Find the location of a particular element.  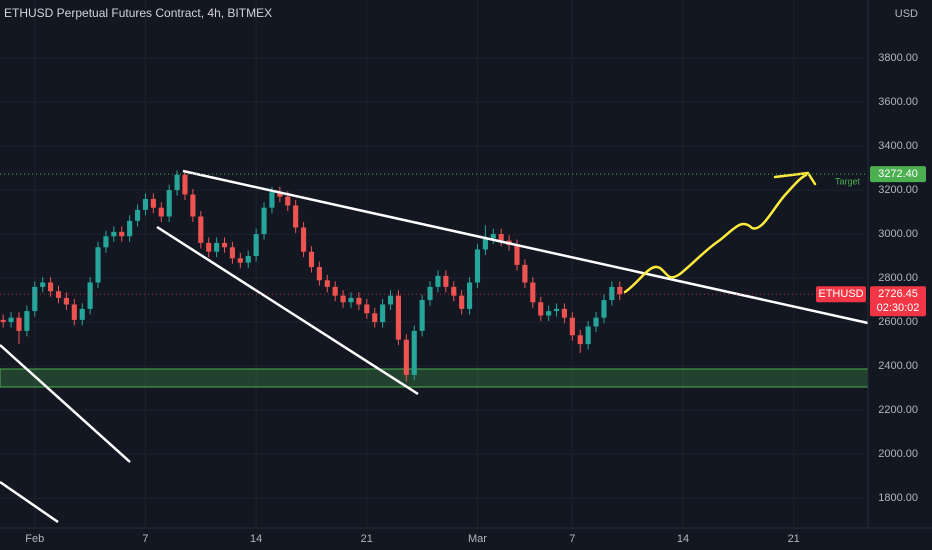

x-tick-label: Feb is located at coordinates (34, 539).